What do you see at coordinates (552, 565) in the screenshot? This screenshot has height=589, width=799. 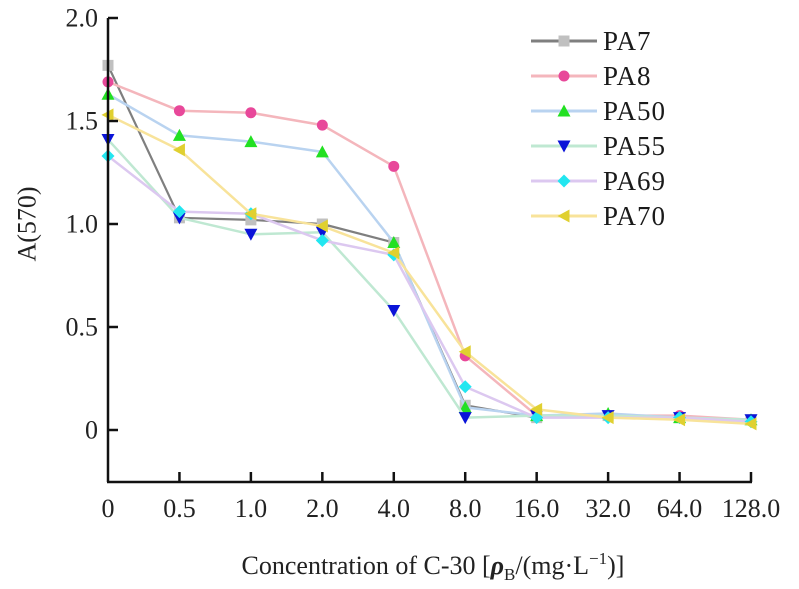 I see `x-axis-title-mid: /(mg·L` at bounding box center [552, 565].